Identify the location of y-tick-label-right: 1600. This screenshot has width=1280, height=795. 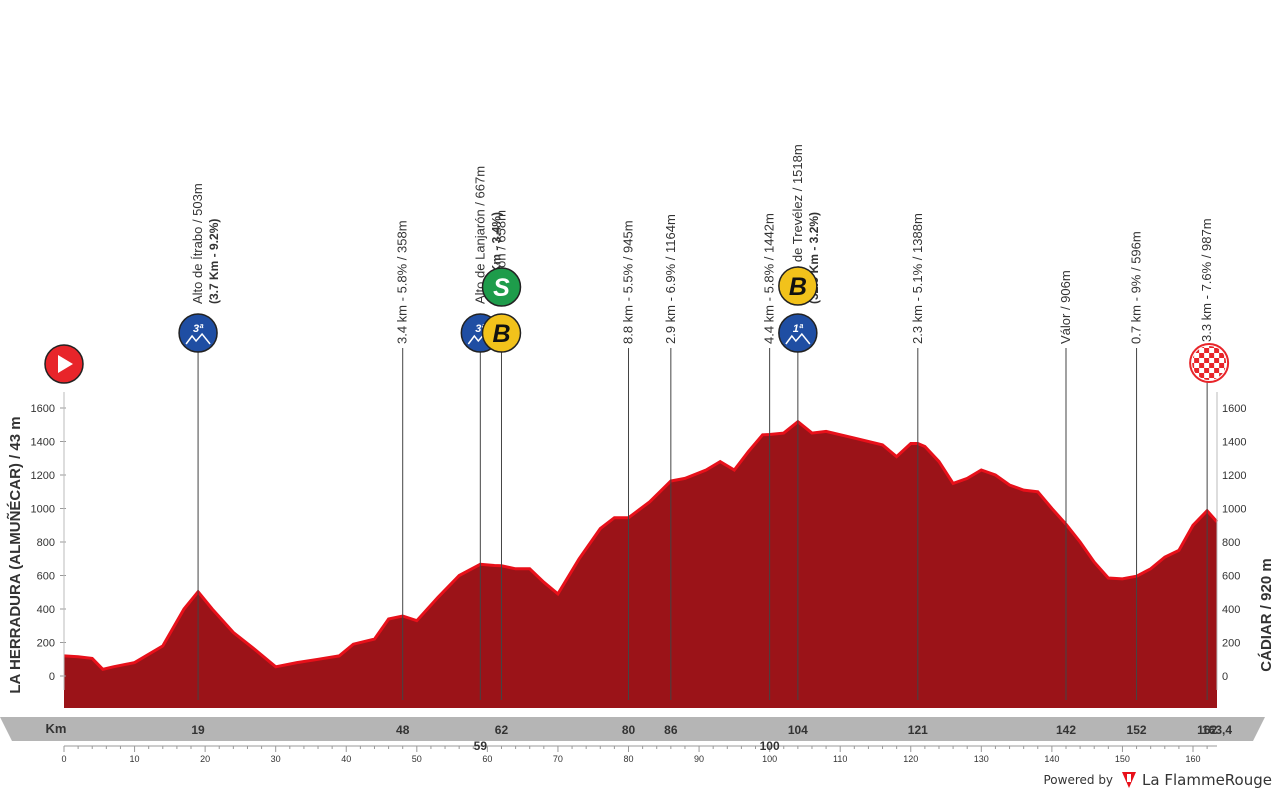
(1234, 409).